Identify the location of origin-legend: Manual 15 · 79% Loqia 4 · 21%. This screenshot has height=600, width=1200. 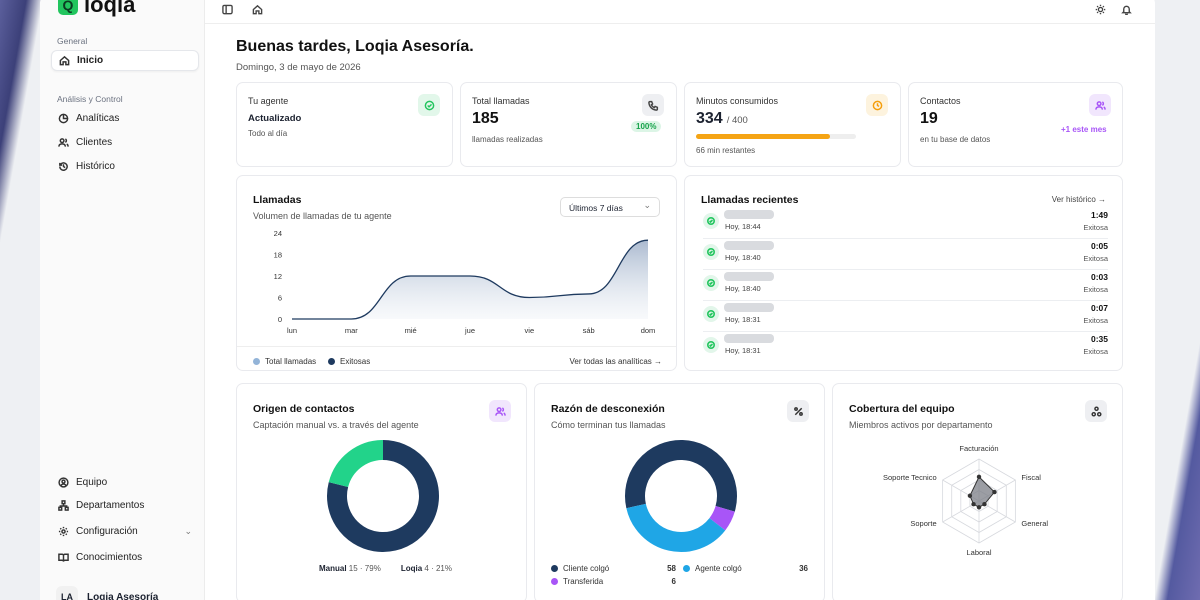
(385, 568).